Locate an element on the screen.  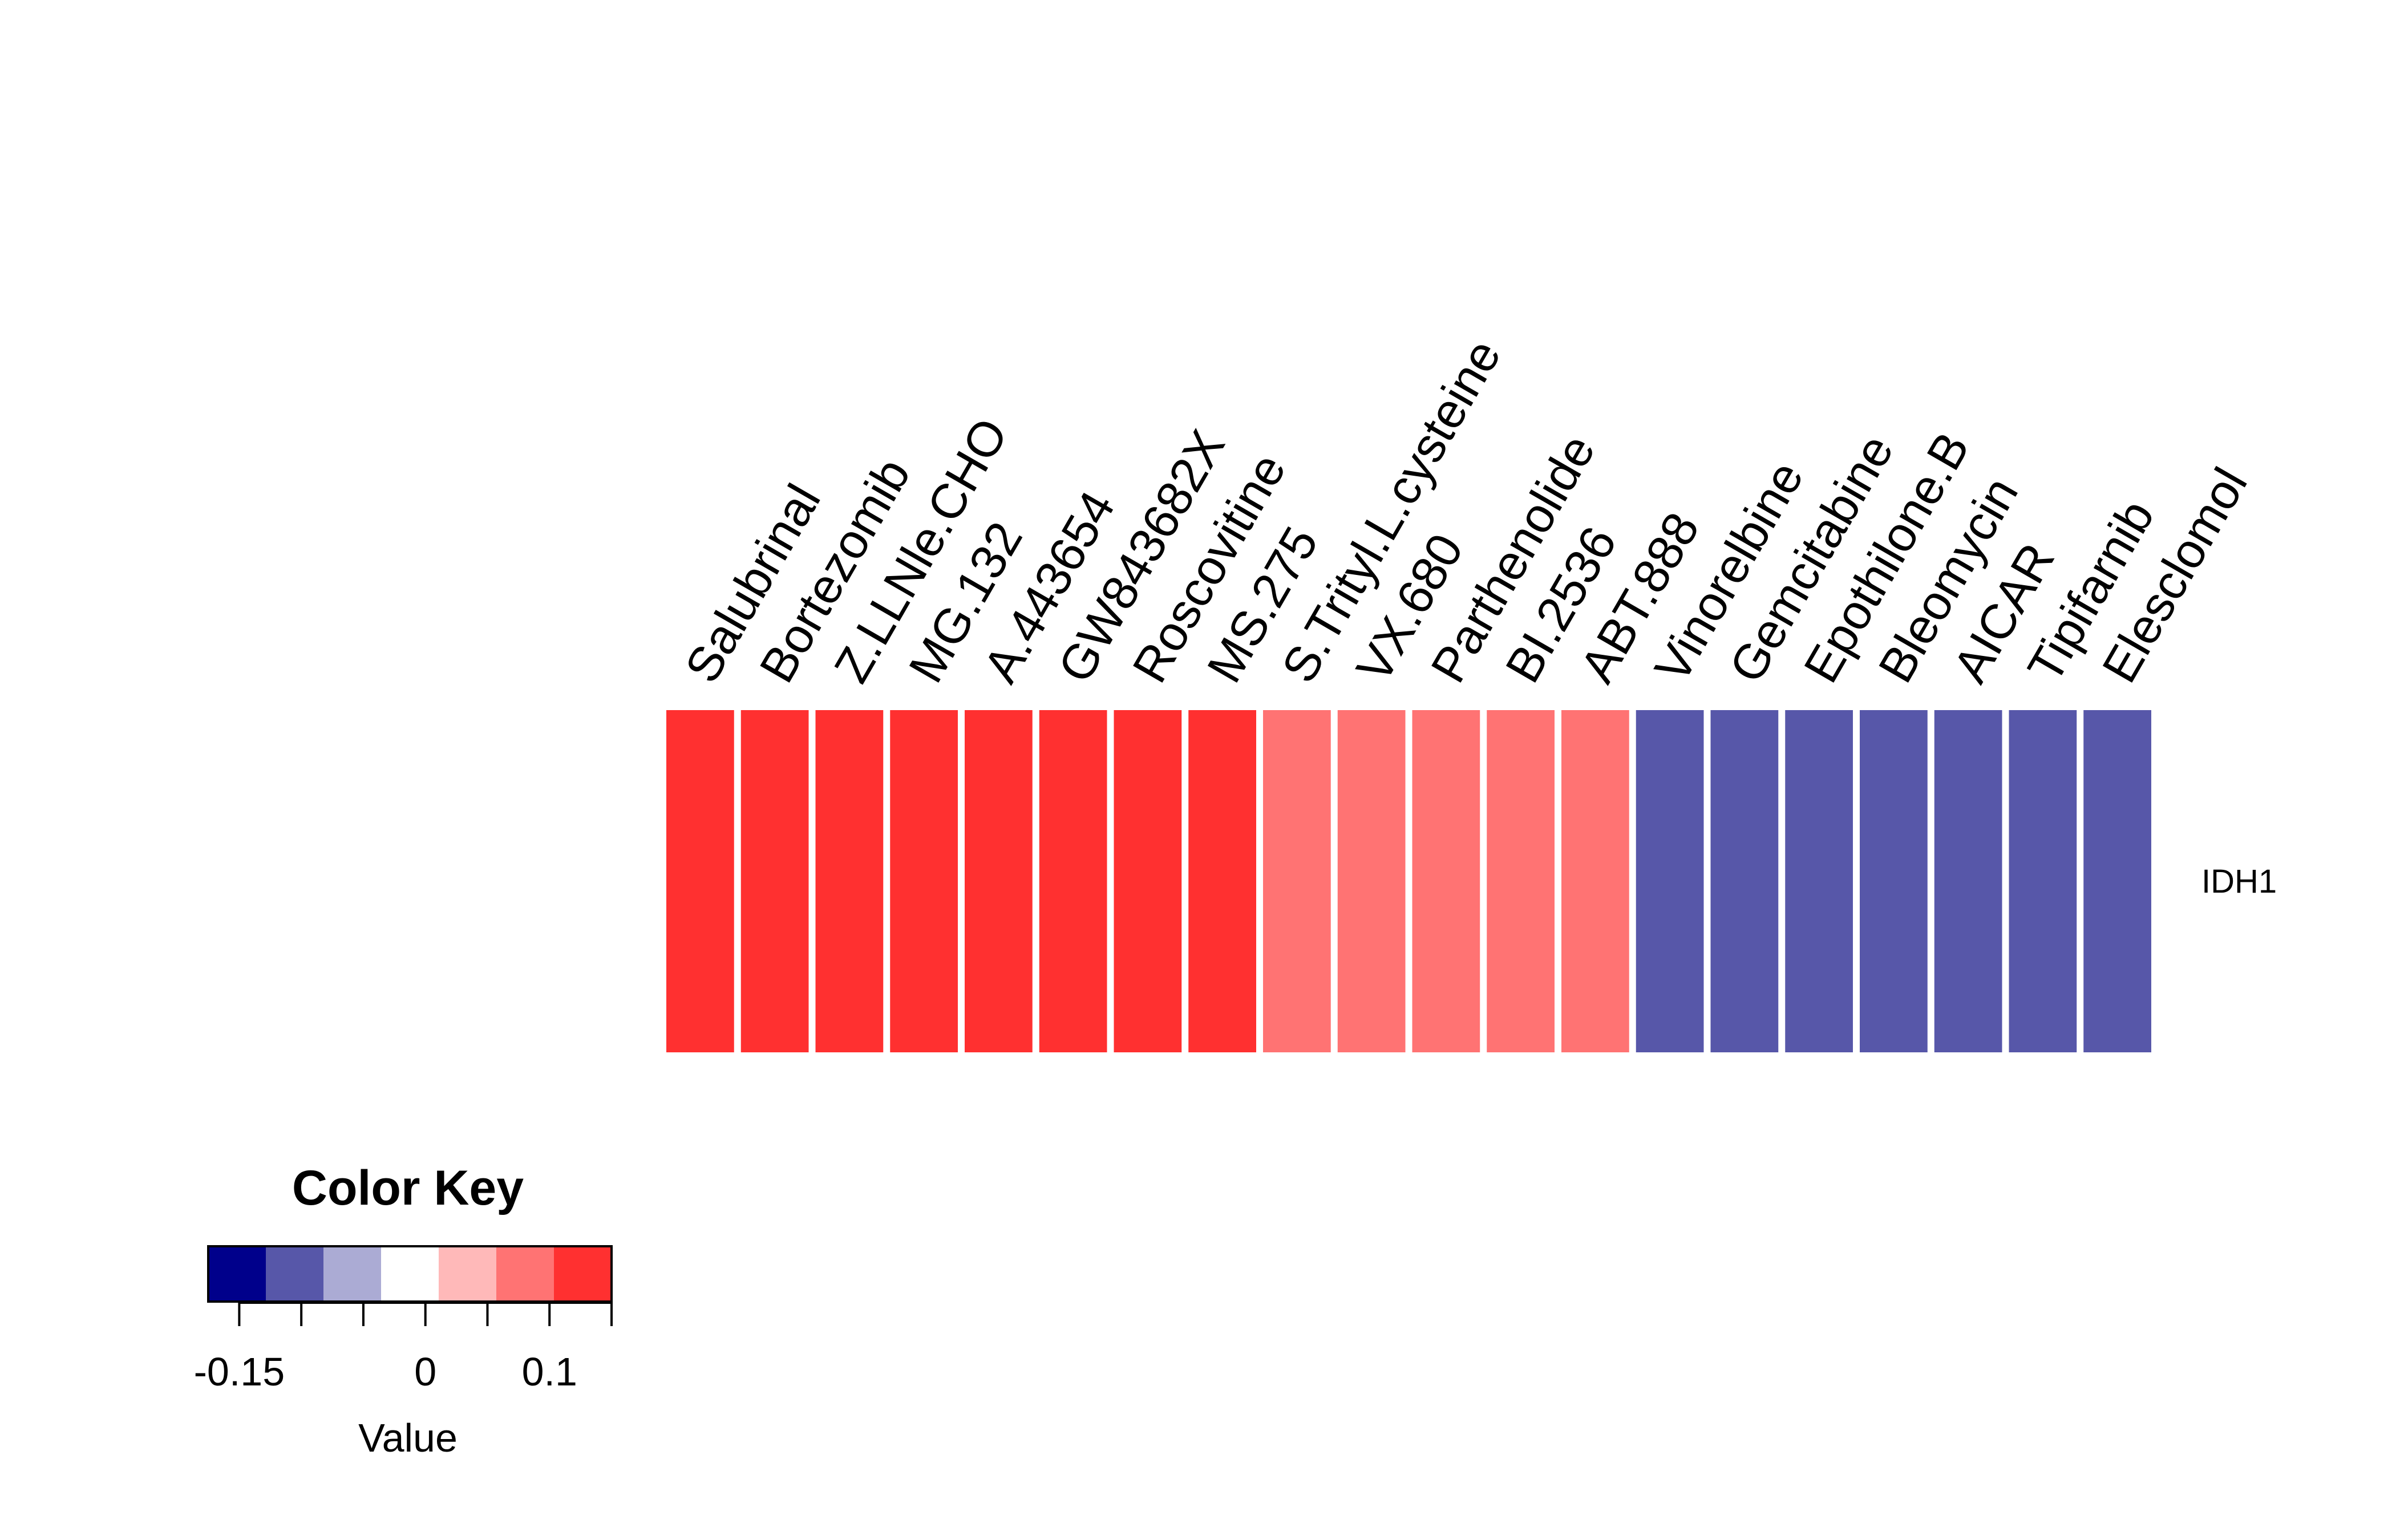
heatmap-cell-gw843682x is located at coordinates (1073, 881).